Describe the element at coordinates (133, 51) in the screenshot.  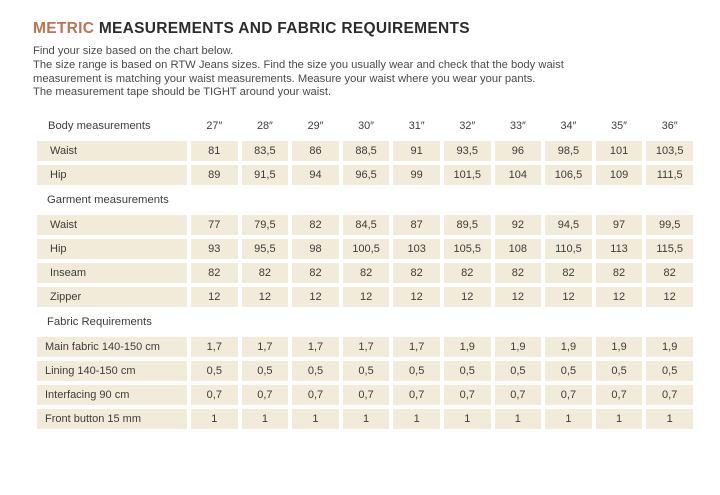
I see `intro-line: Find your size based on the chart below.` at that location.